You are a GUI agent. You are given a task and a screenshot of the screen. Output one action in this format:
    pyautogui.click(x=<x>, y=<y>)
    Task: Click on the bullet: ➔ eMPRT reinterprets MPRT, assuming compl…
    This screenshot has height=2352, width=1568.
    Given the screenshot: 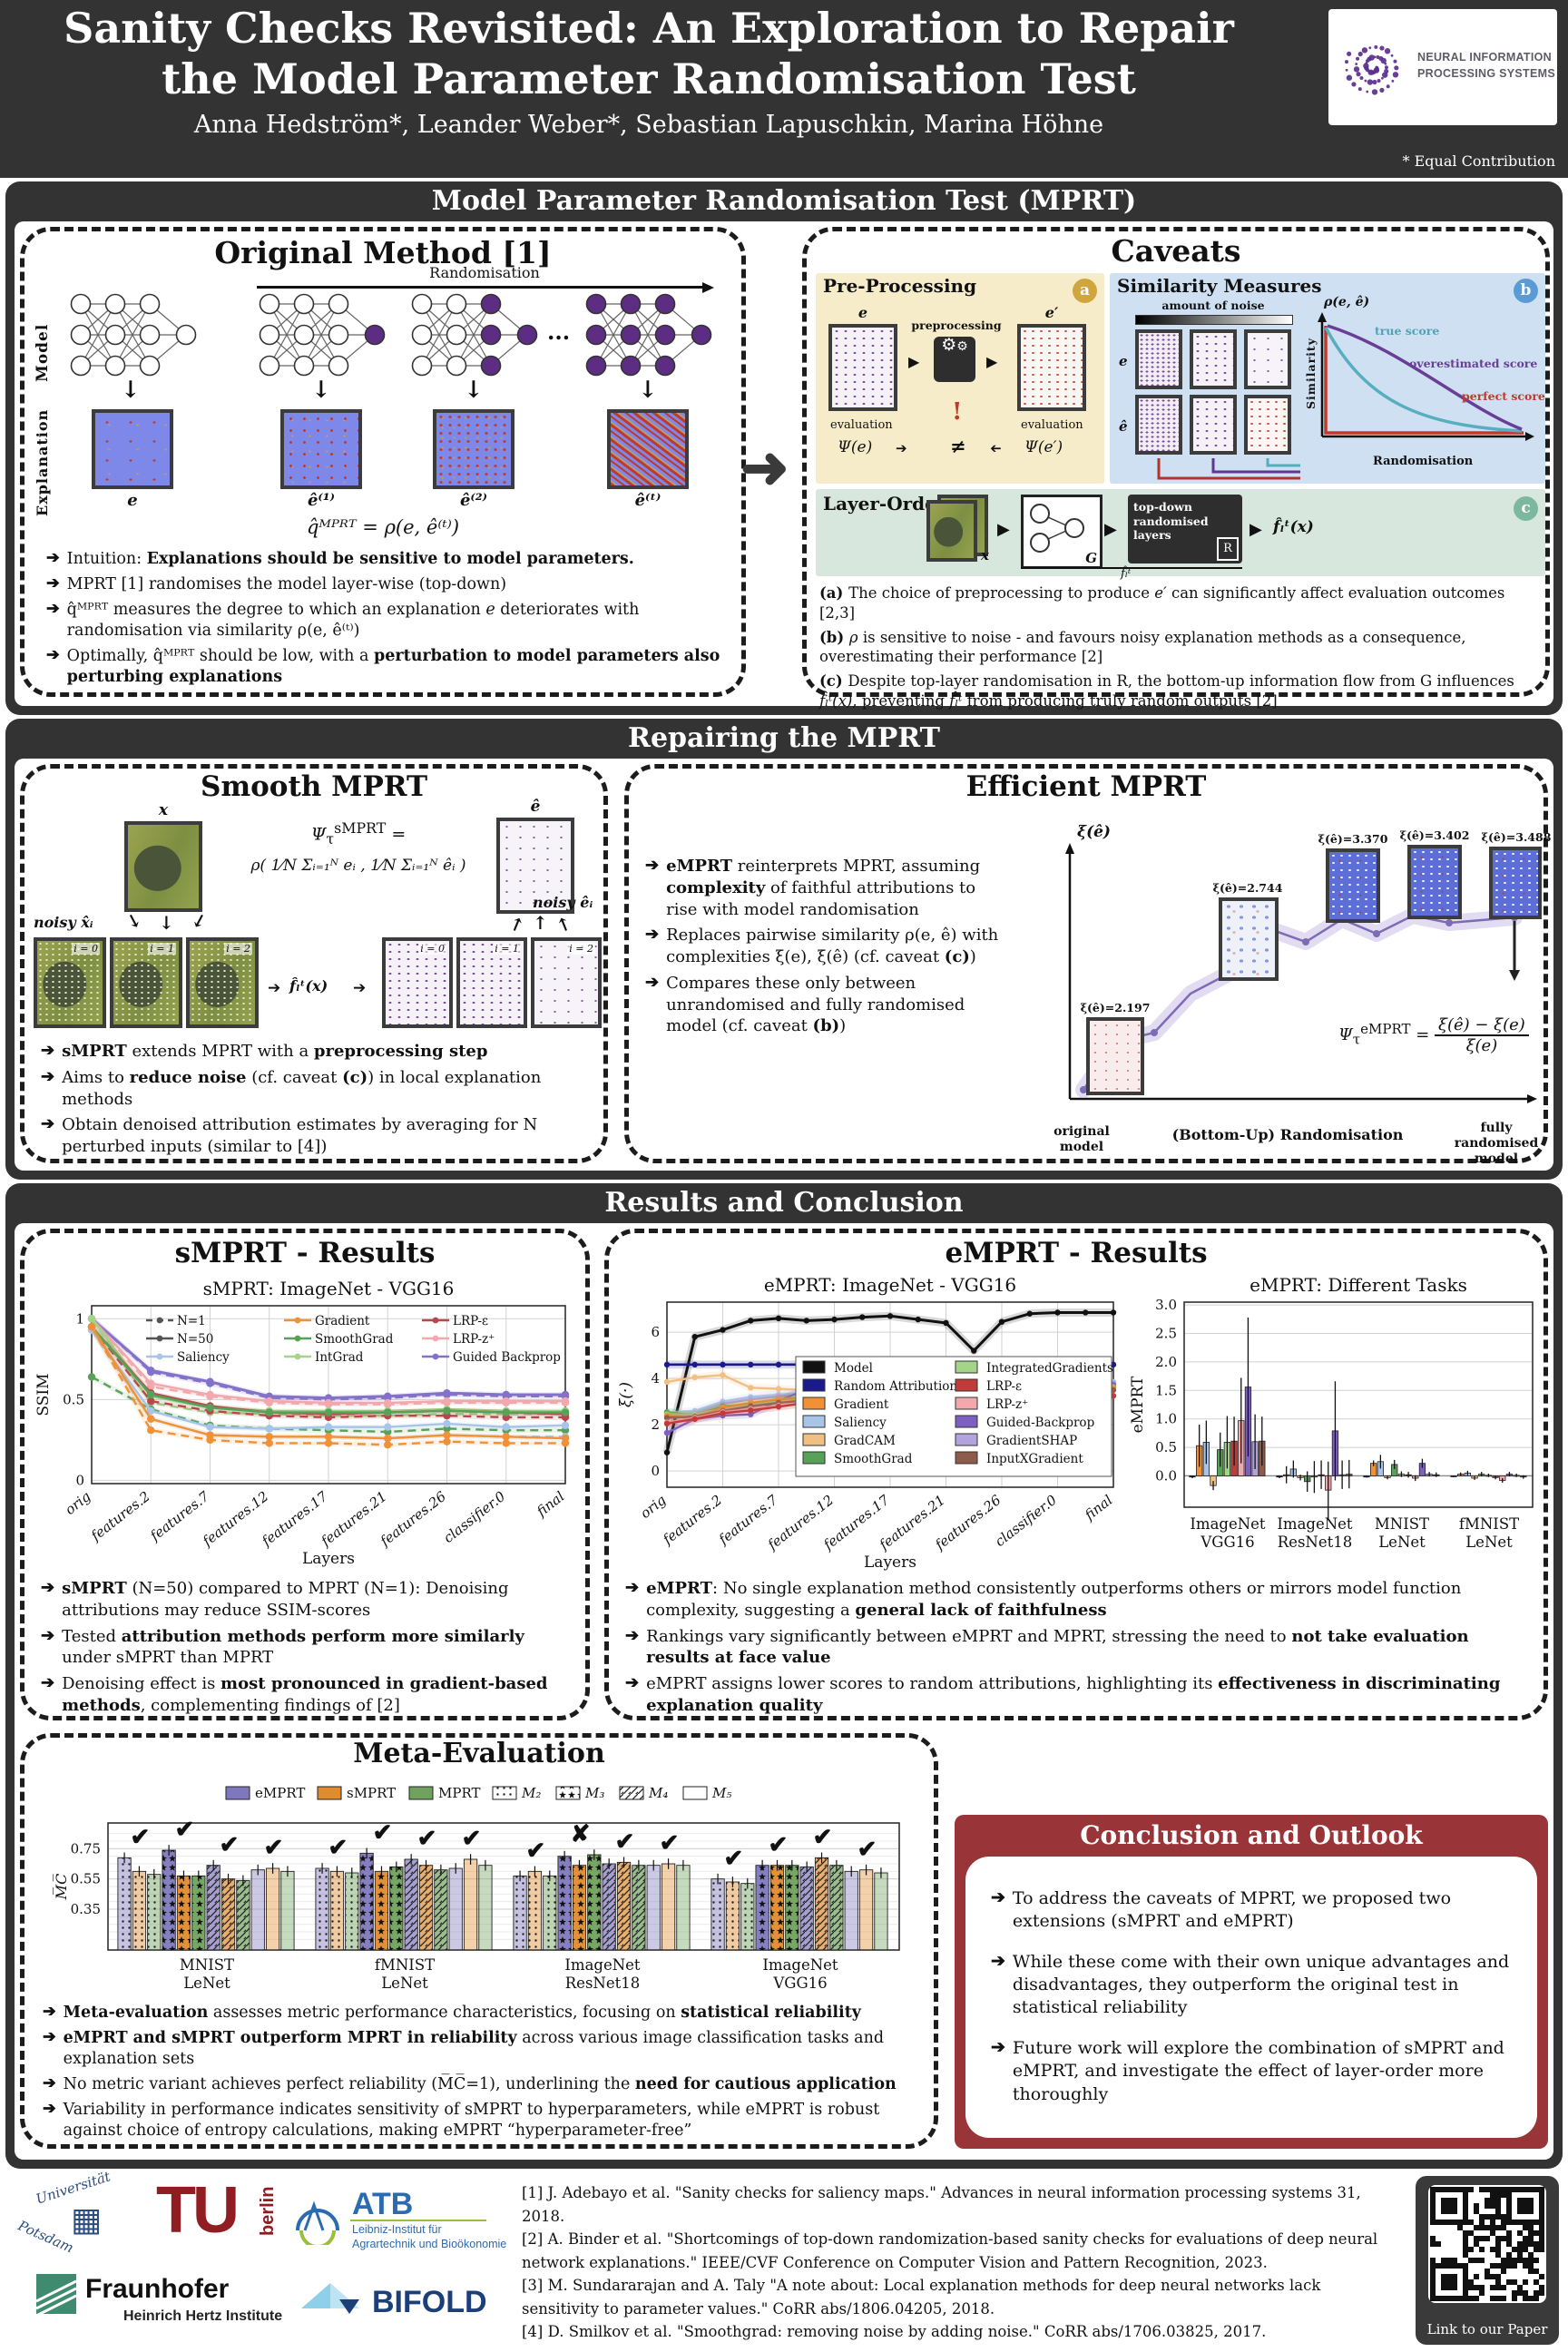 What is the action you would take?
    pyautogui.click(x=813, y=887)
    